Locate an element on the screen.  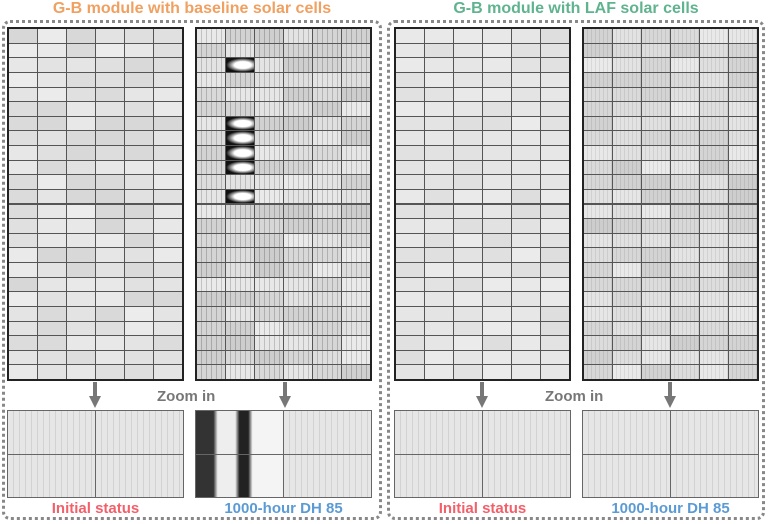
arrow-down-icon is located at coordinates (95, 395).